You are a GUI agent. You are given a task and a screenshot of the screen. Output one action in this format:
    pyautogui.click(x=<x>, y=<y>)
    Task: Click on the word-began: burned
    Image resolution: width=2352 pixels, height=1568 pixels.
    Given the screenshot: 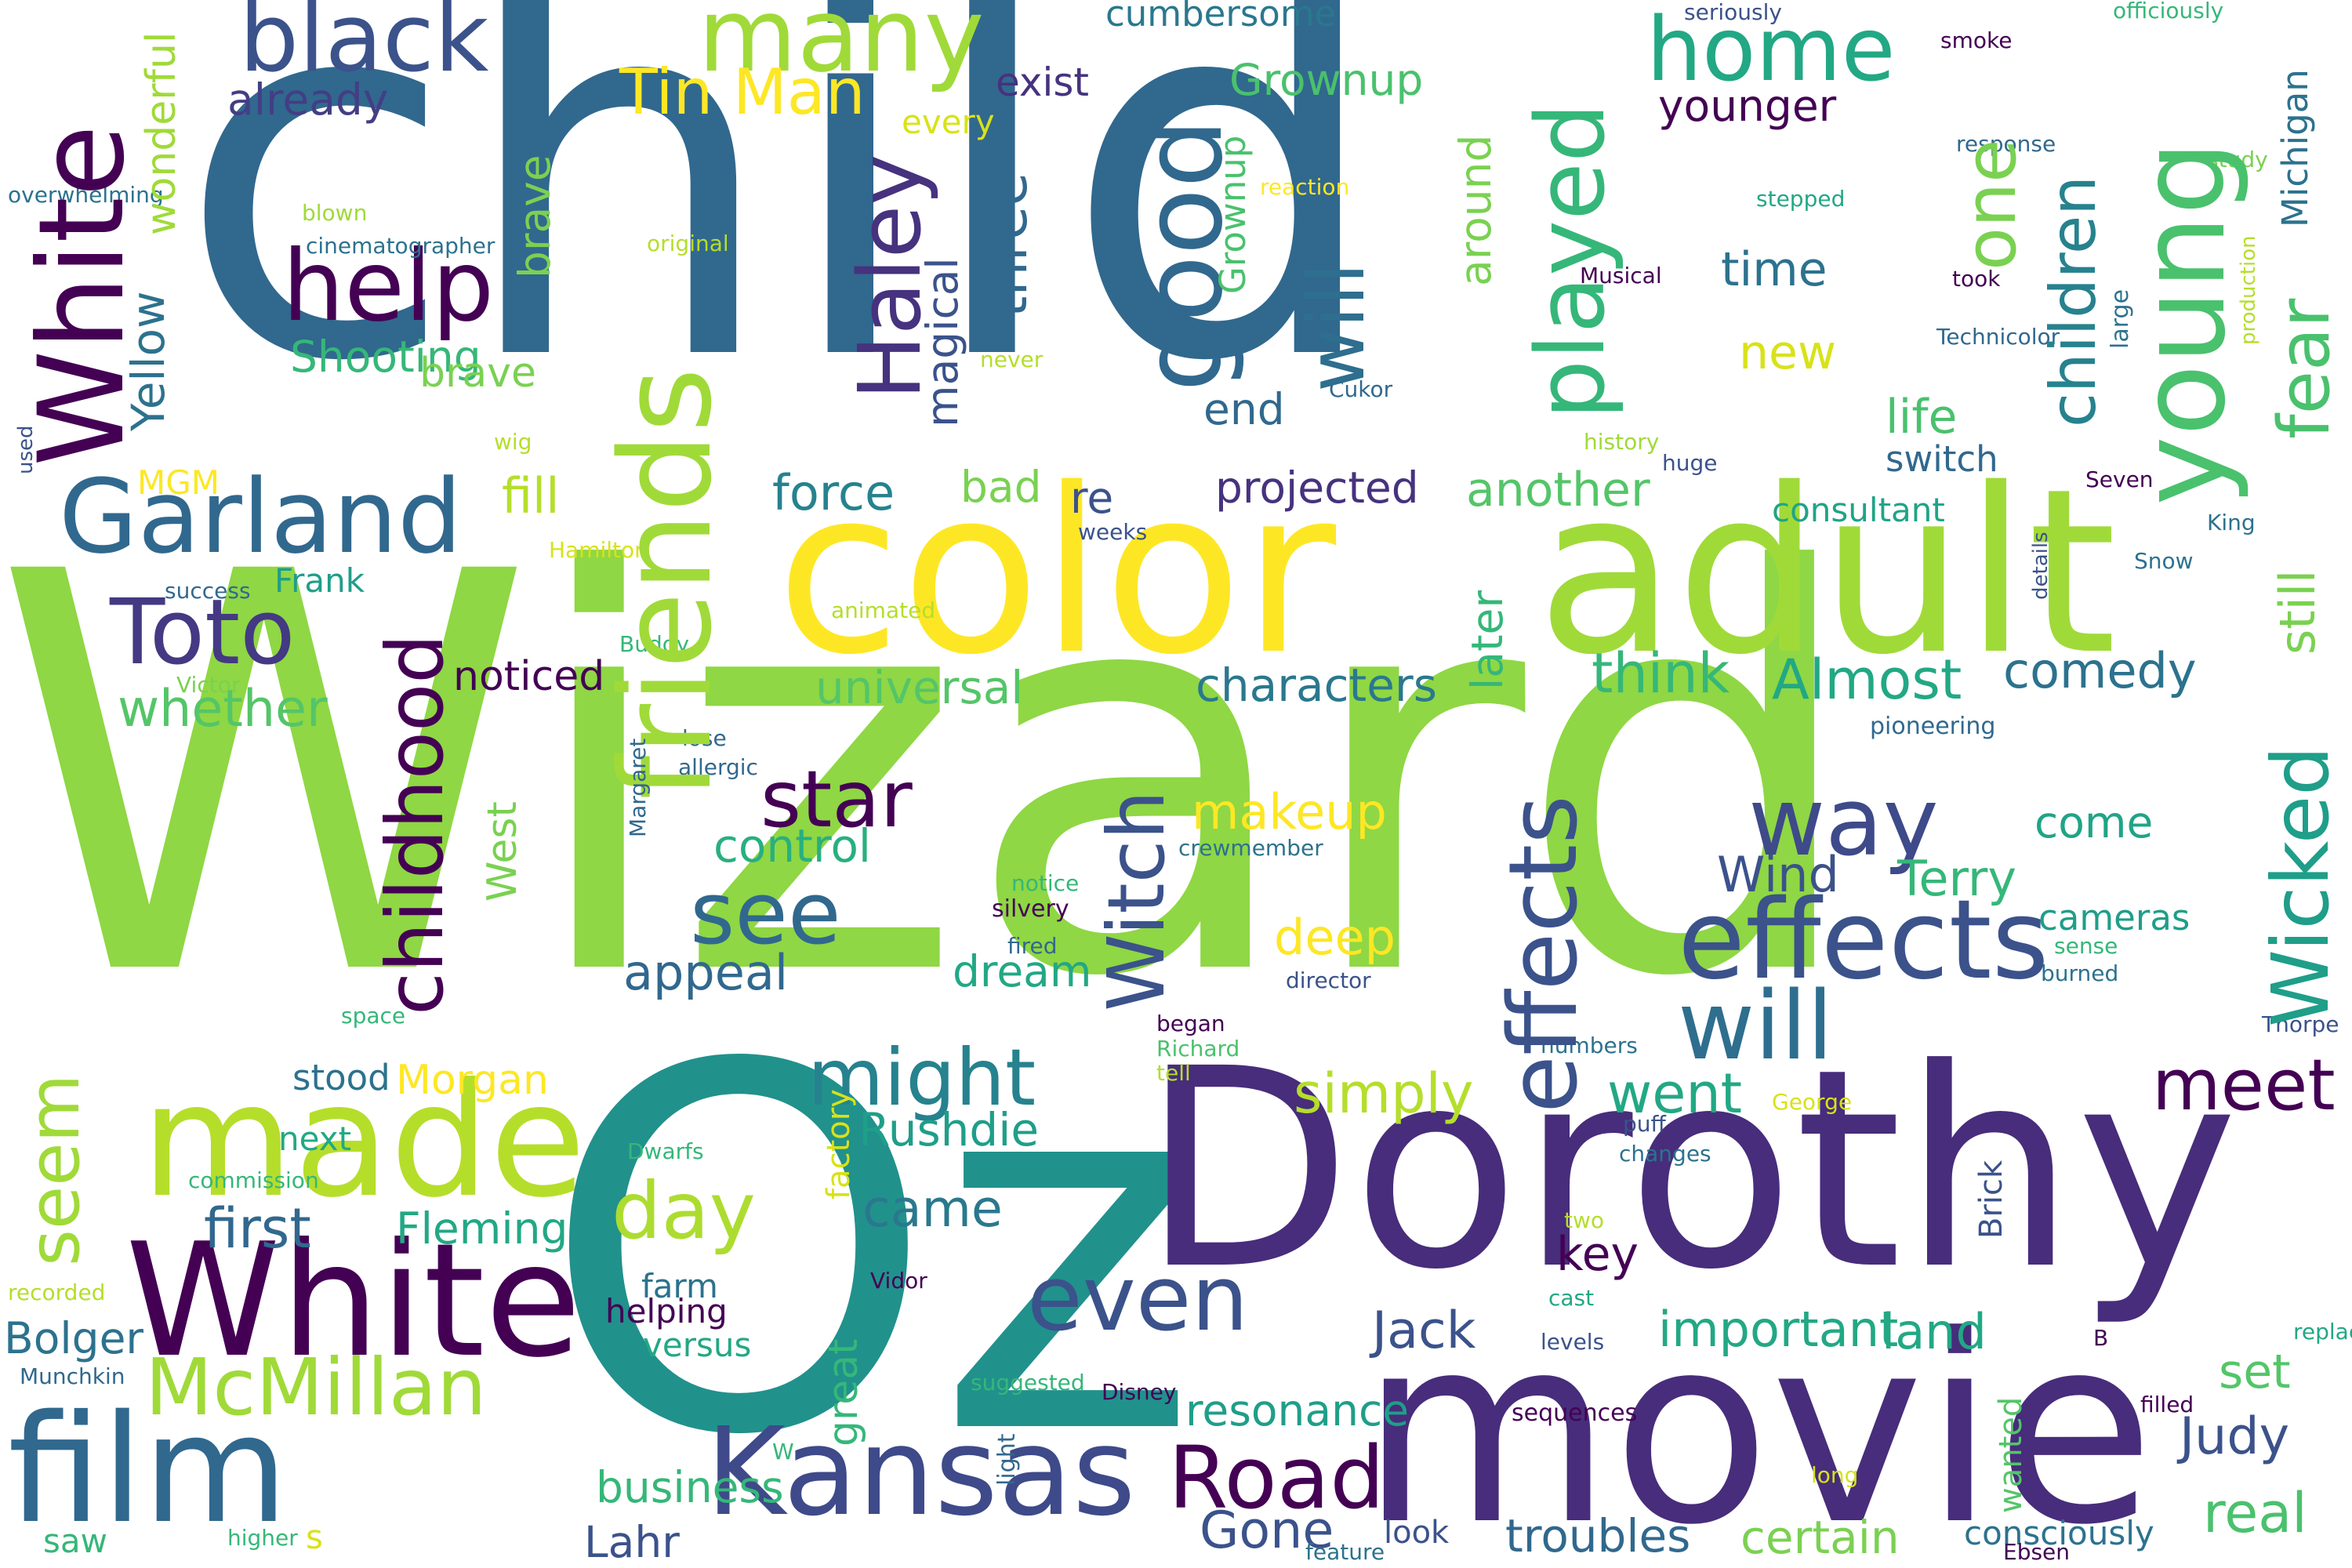 What is the action you would take?
    pyautogui.click(x=2080, y=973)
    